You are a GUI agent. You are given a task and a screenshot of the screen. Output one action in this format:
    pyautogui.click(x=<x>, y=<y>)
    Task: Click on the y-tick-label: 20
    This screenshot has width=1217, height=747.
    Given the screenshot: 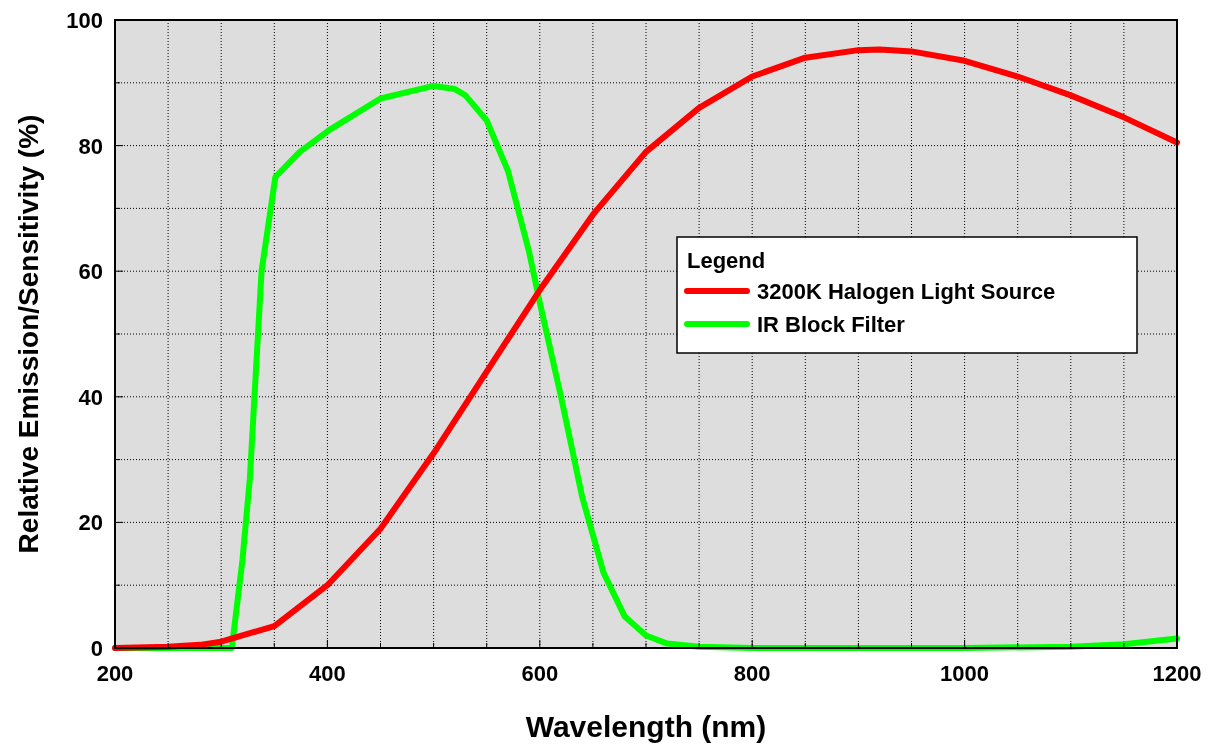 What is the action you would take?
    pyautogui.click(x=90, y=523)
    